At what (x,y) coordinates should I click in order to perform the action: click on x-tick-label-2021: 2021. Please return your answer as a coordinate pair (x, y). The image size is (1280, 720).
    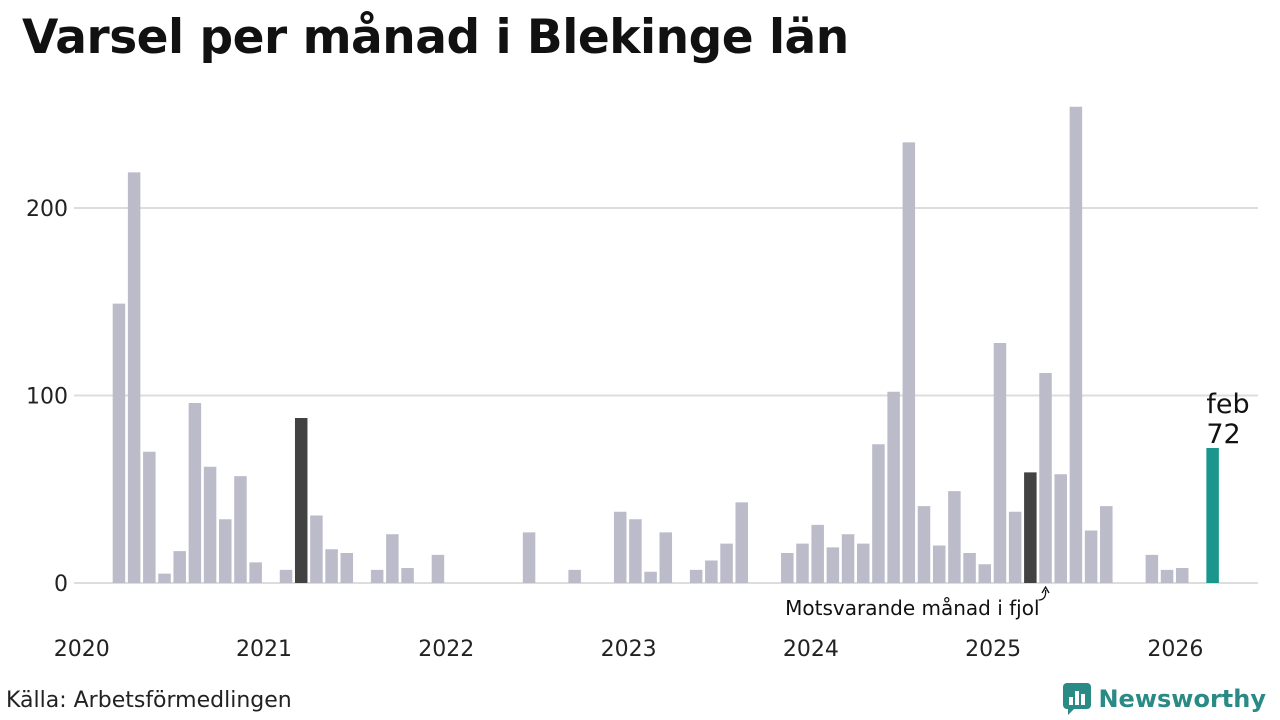
    Looking at the image, I should click on (264, 649).